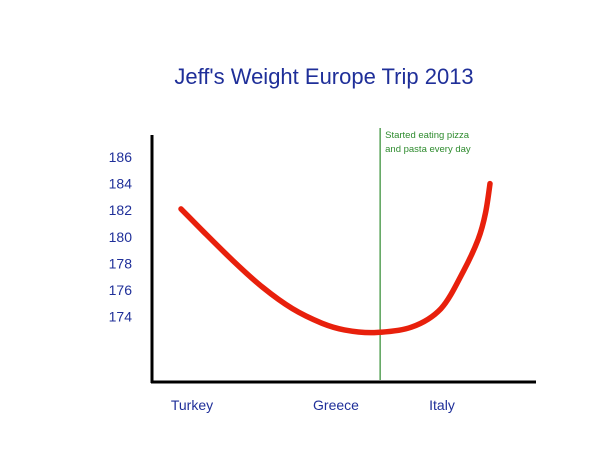  What do you see at coordinates (425, 254) in the screenshot?
I see `annotation: Started eating pizza and pasta every day` at bounding box center [425, 254].